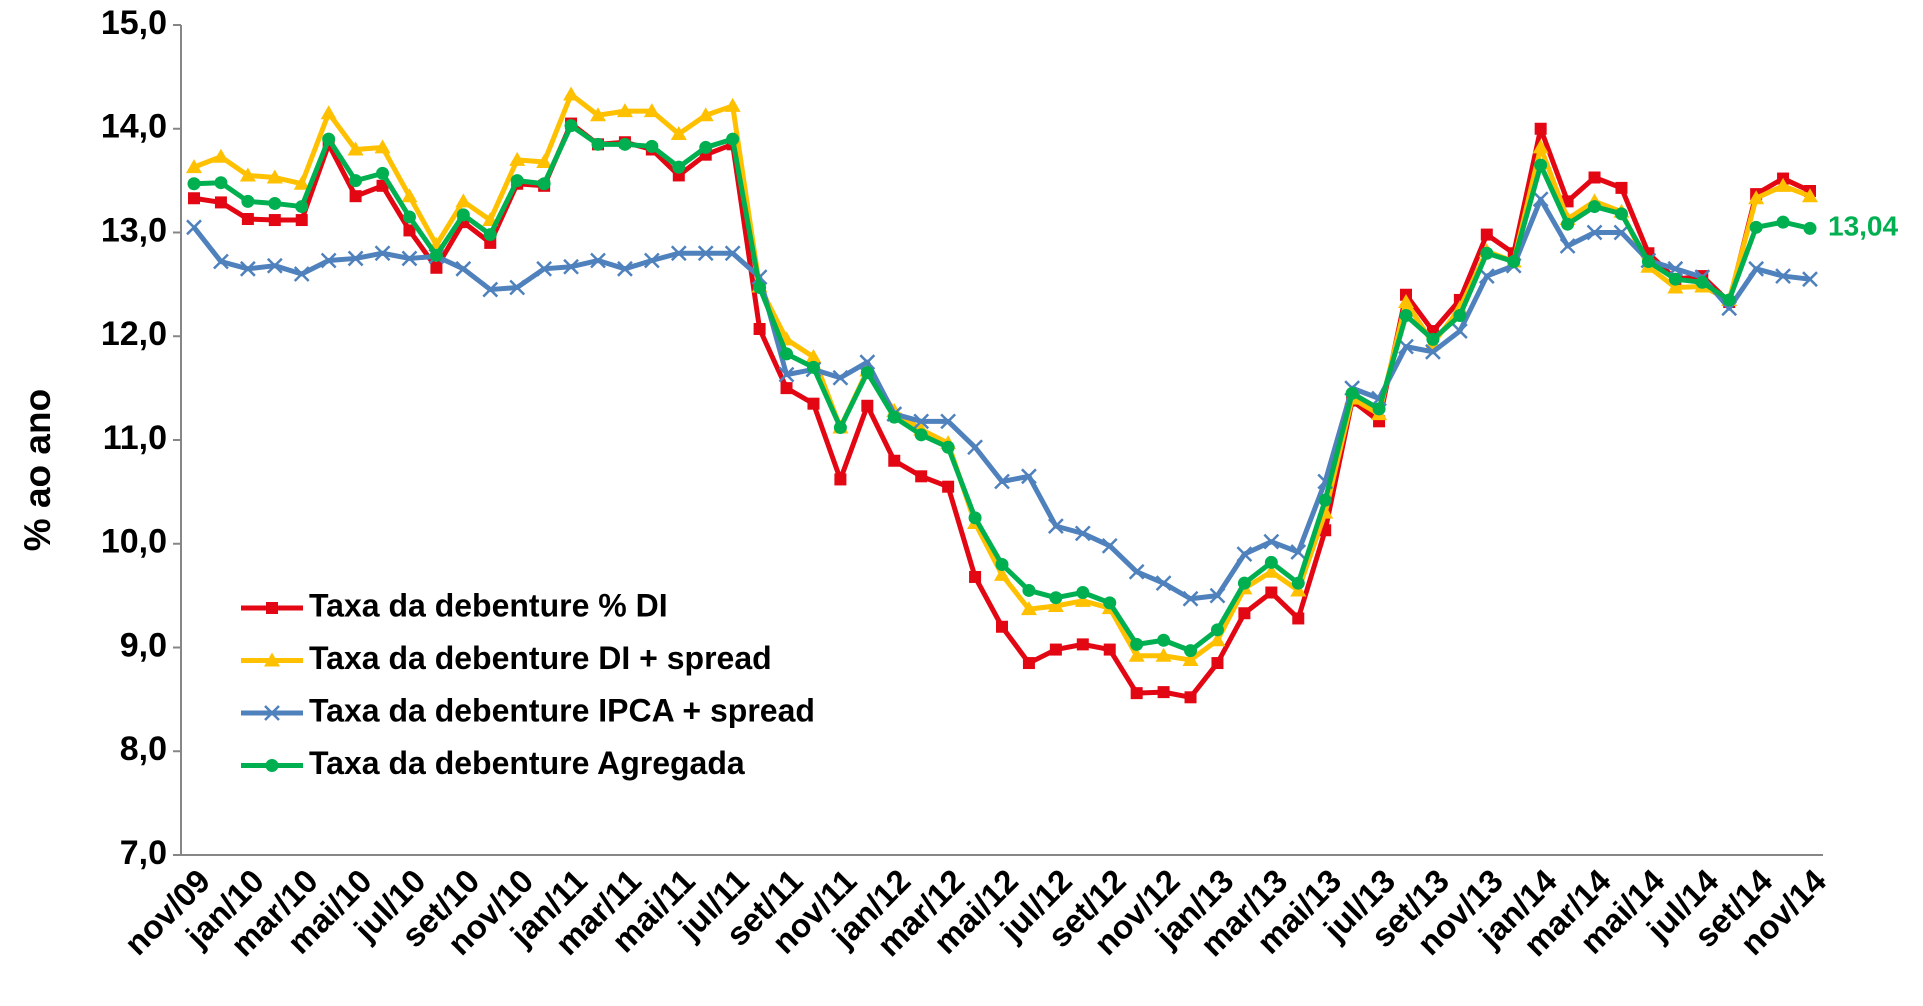 The height and width of the screenshot is (1006, 1923). Describe the element at coordinates (134, 230) in the screenshot. I see `y-tick-label: 13,0` at that location.